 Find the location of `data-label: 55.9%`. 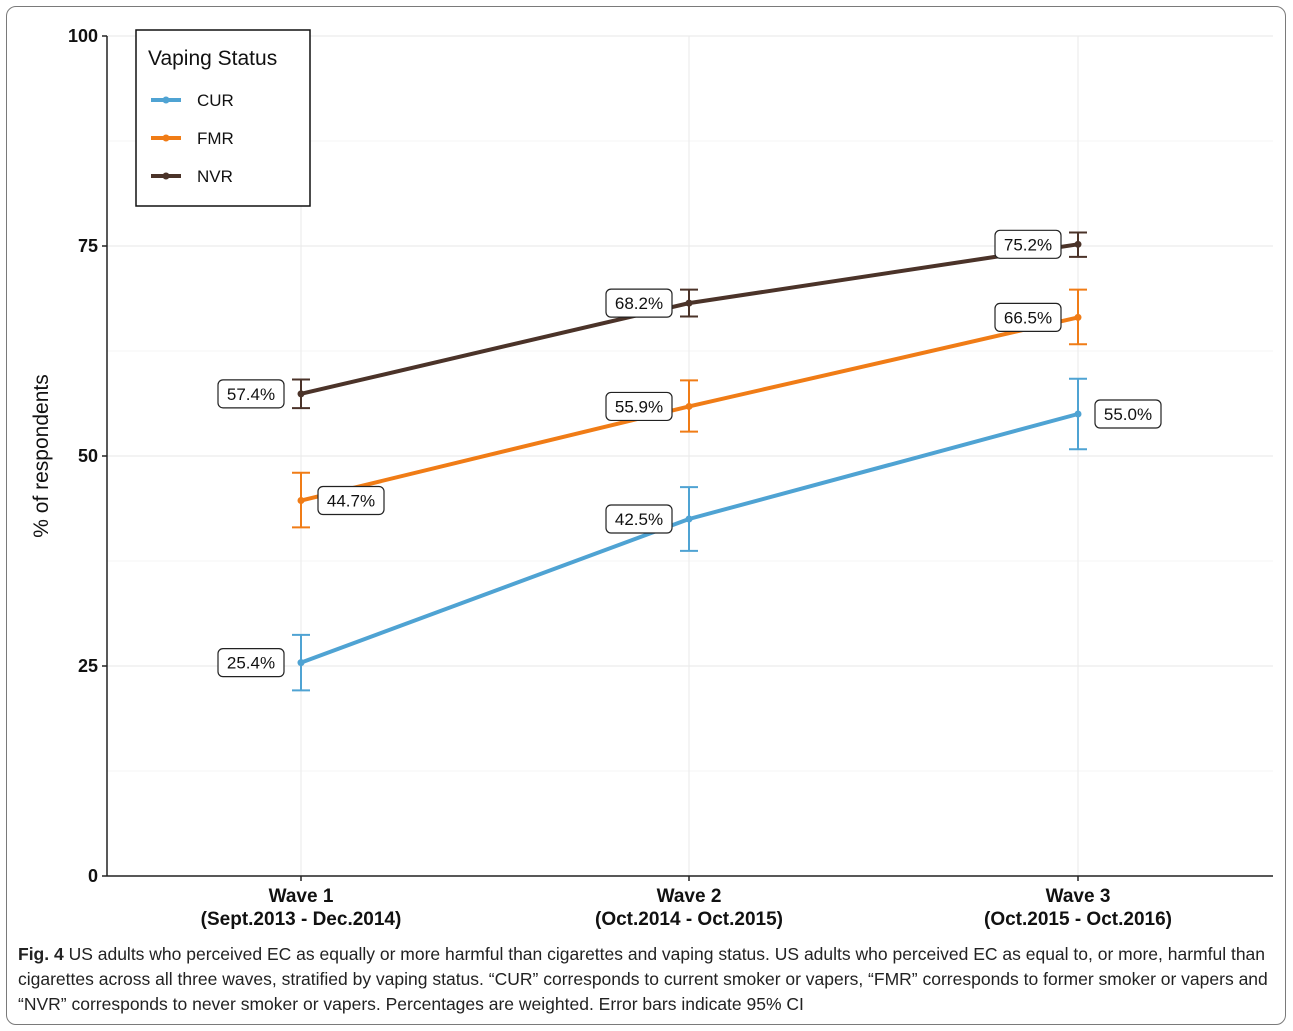

data-label: 55.9% is located at coordinates (639, 406).